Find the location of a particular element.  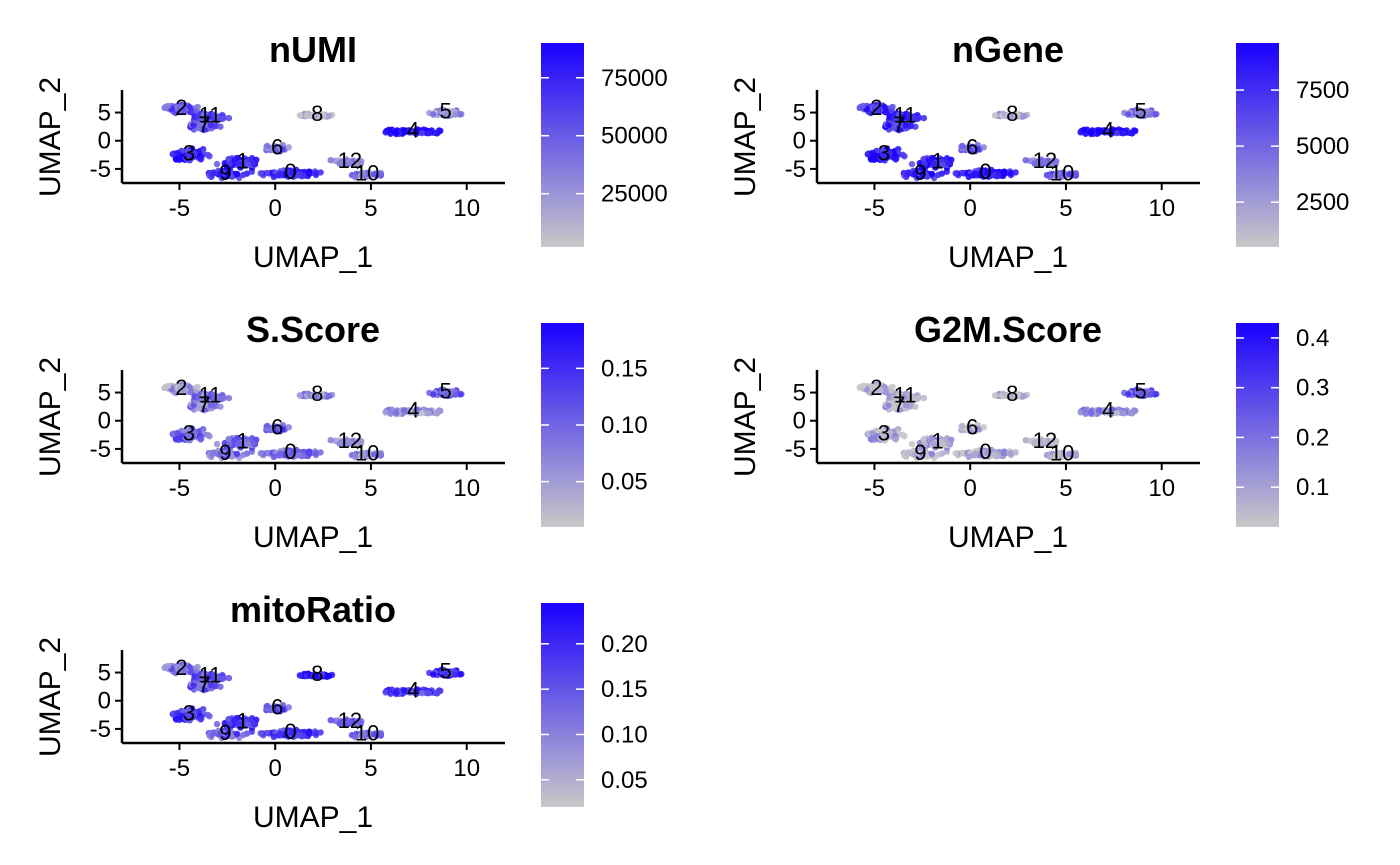

cluster-label-11: 11 is located at coordinates (905, 114).